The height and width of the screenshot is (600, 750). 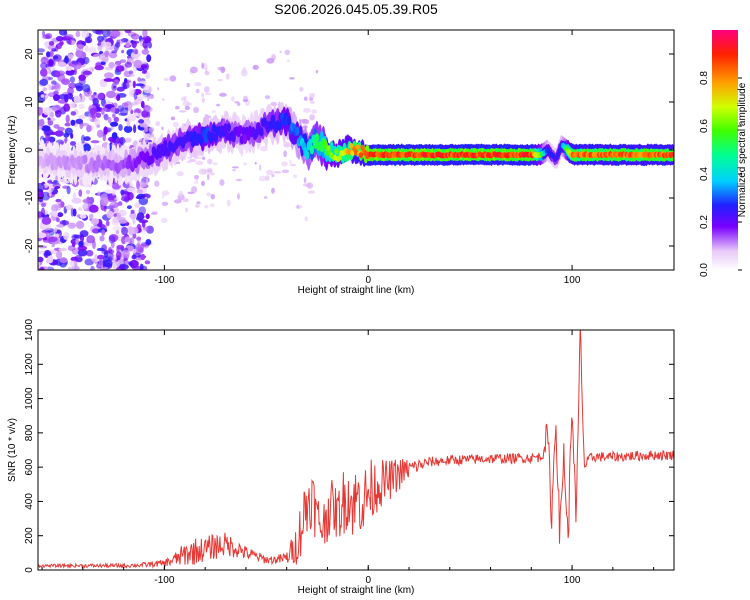 I want to click on snr-y-tick-label: 800, so click(x=29, y=432).